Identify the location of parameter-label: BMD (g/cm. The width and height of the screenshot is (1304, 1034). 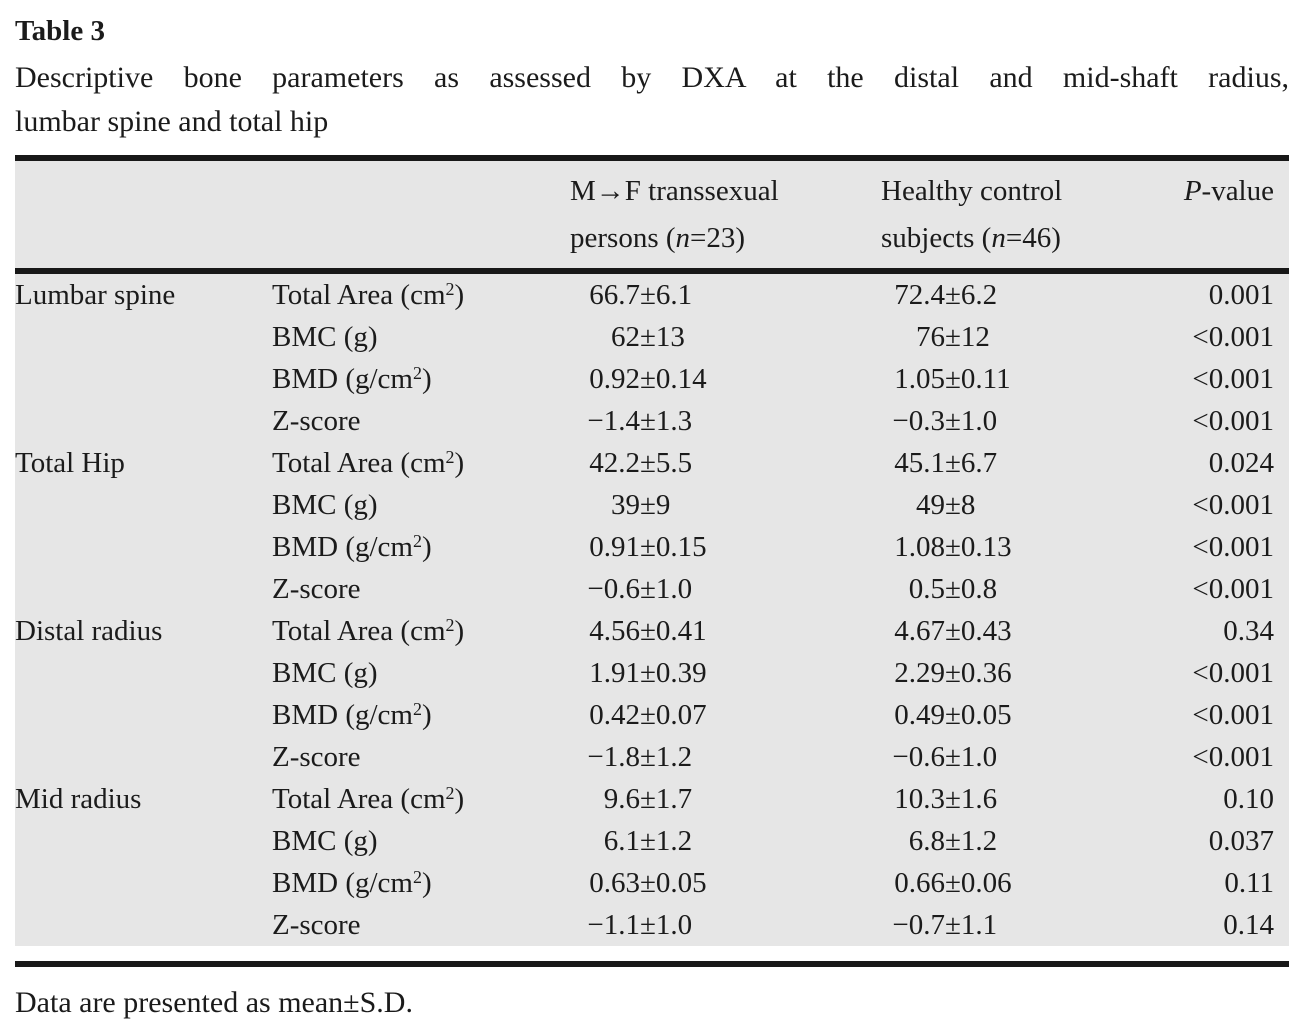
(342, 883).